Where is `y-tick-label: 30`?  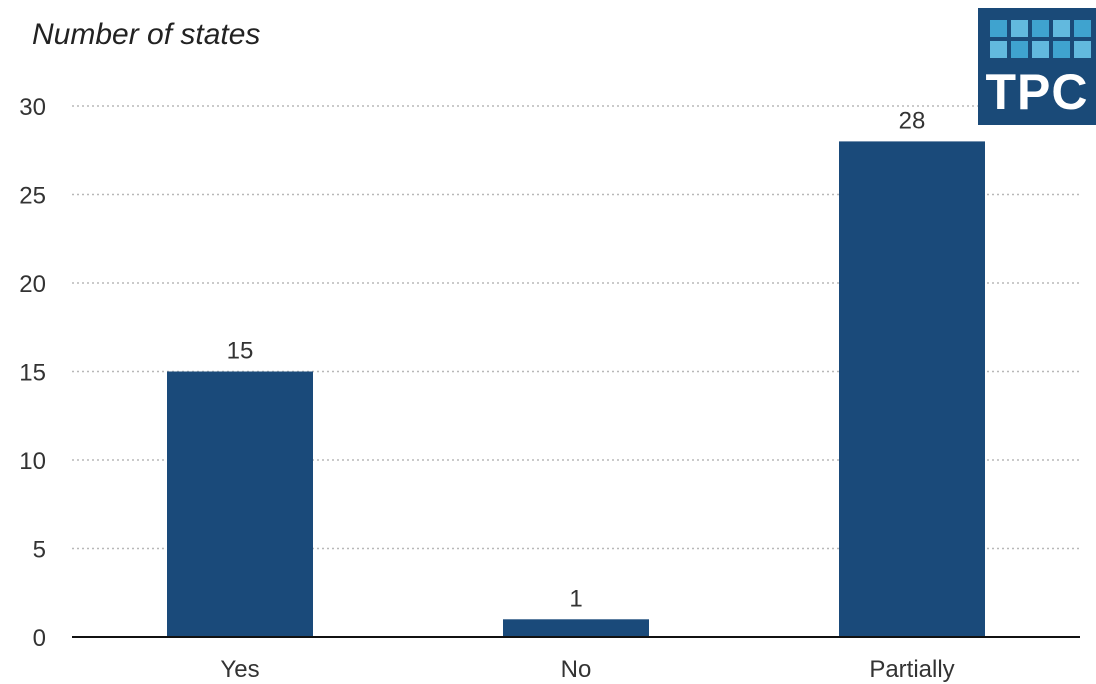
y-tick-label: 30 is located at coordinates (32, 107).